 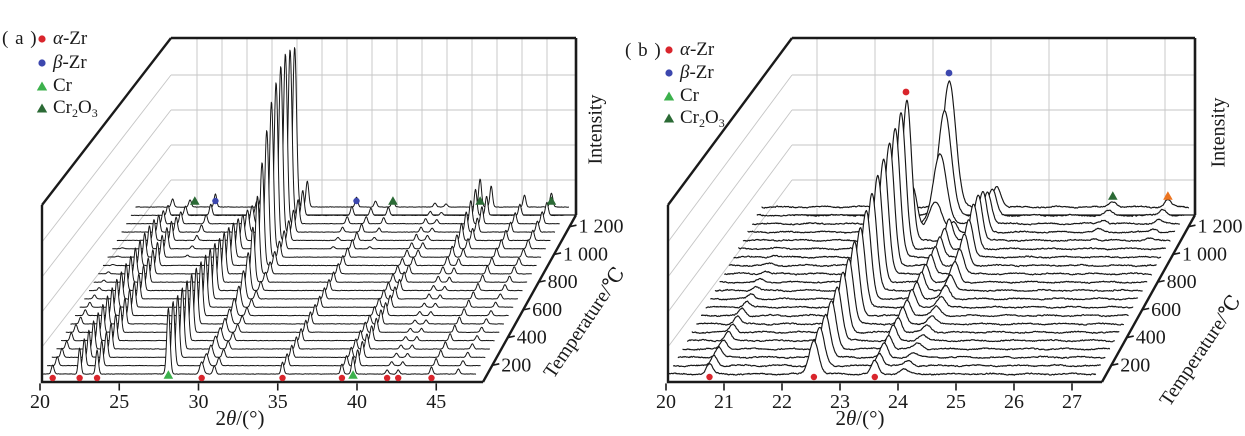 What do you see at coordinates (532, 338) in the screenshot?
I see `temp-tick-label: 400` at bounding box center [532, 338].